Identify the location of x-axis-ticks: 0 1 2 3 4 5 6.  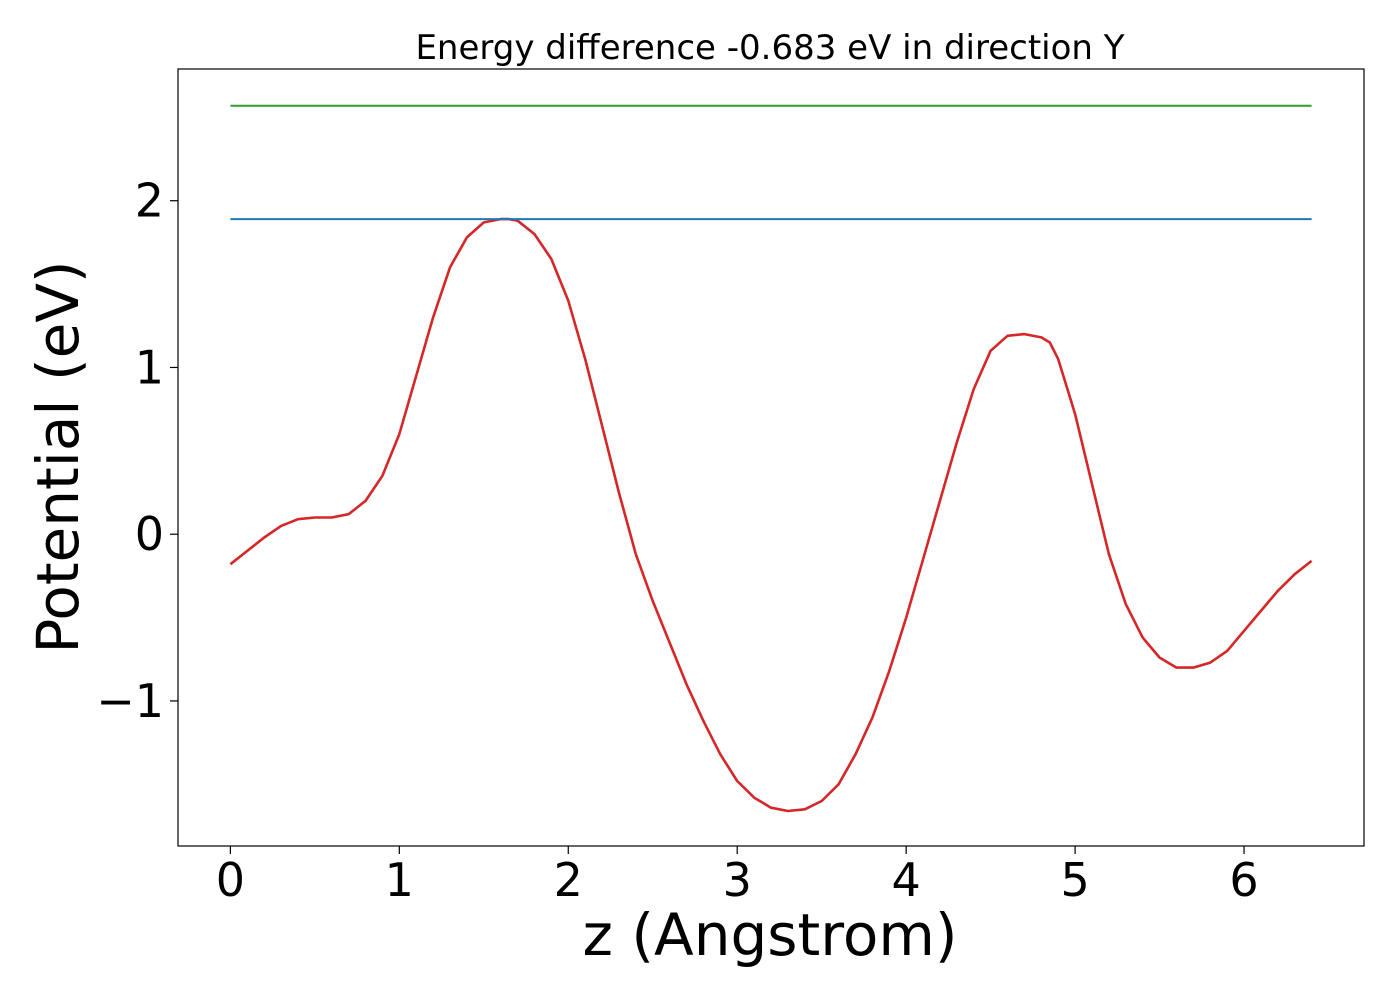
(737, 876).